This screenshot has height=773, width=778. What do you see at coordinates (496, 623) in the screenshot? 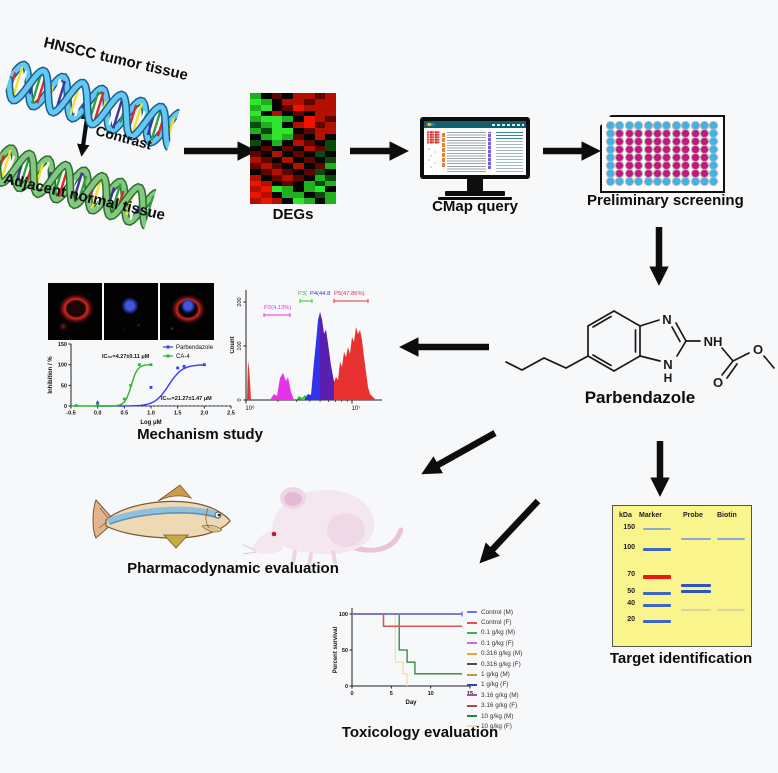
I see `legend-label: Control (F)` at bounding box center [496, 623].